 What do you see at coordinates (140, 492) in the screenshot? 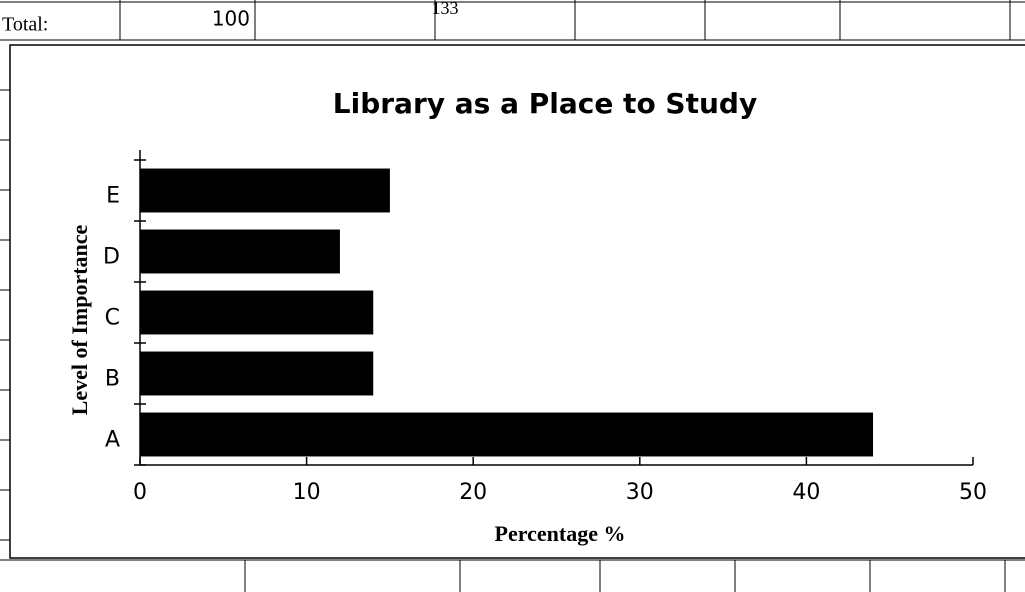
I see `x-tick-label: 0` at bounding box center [140, 492].